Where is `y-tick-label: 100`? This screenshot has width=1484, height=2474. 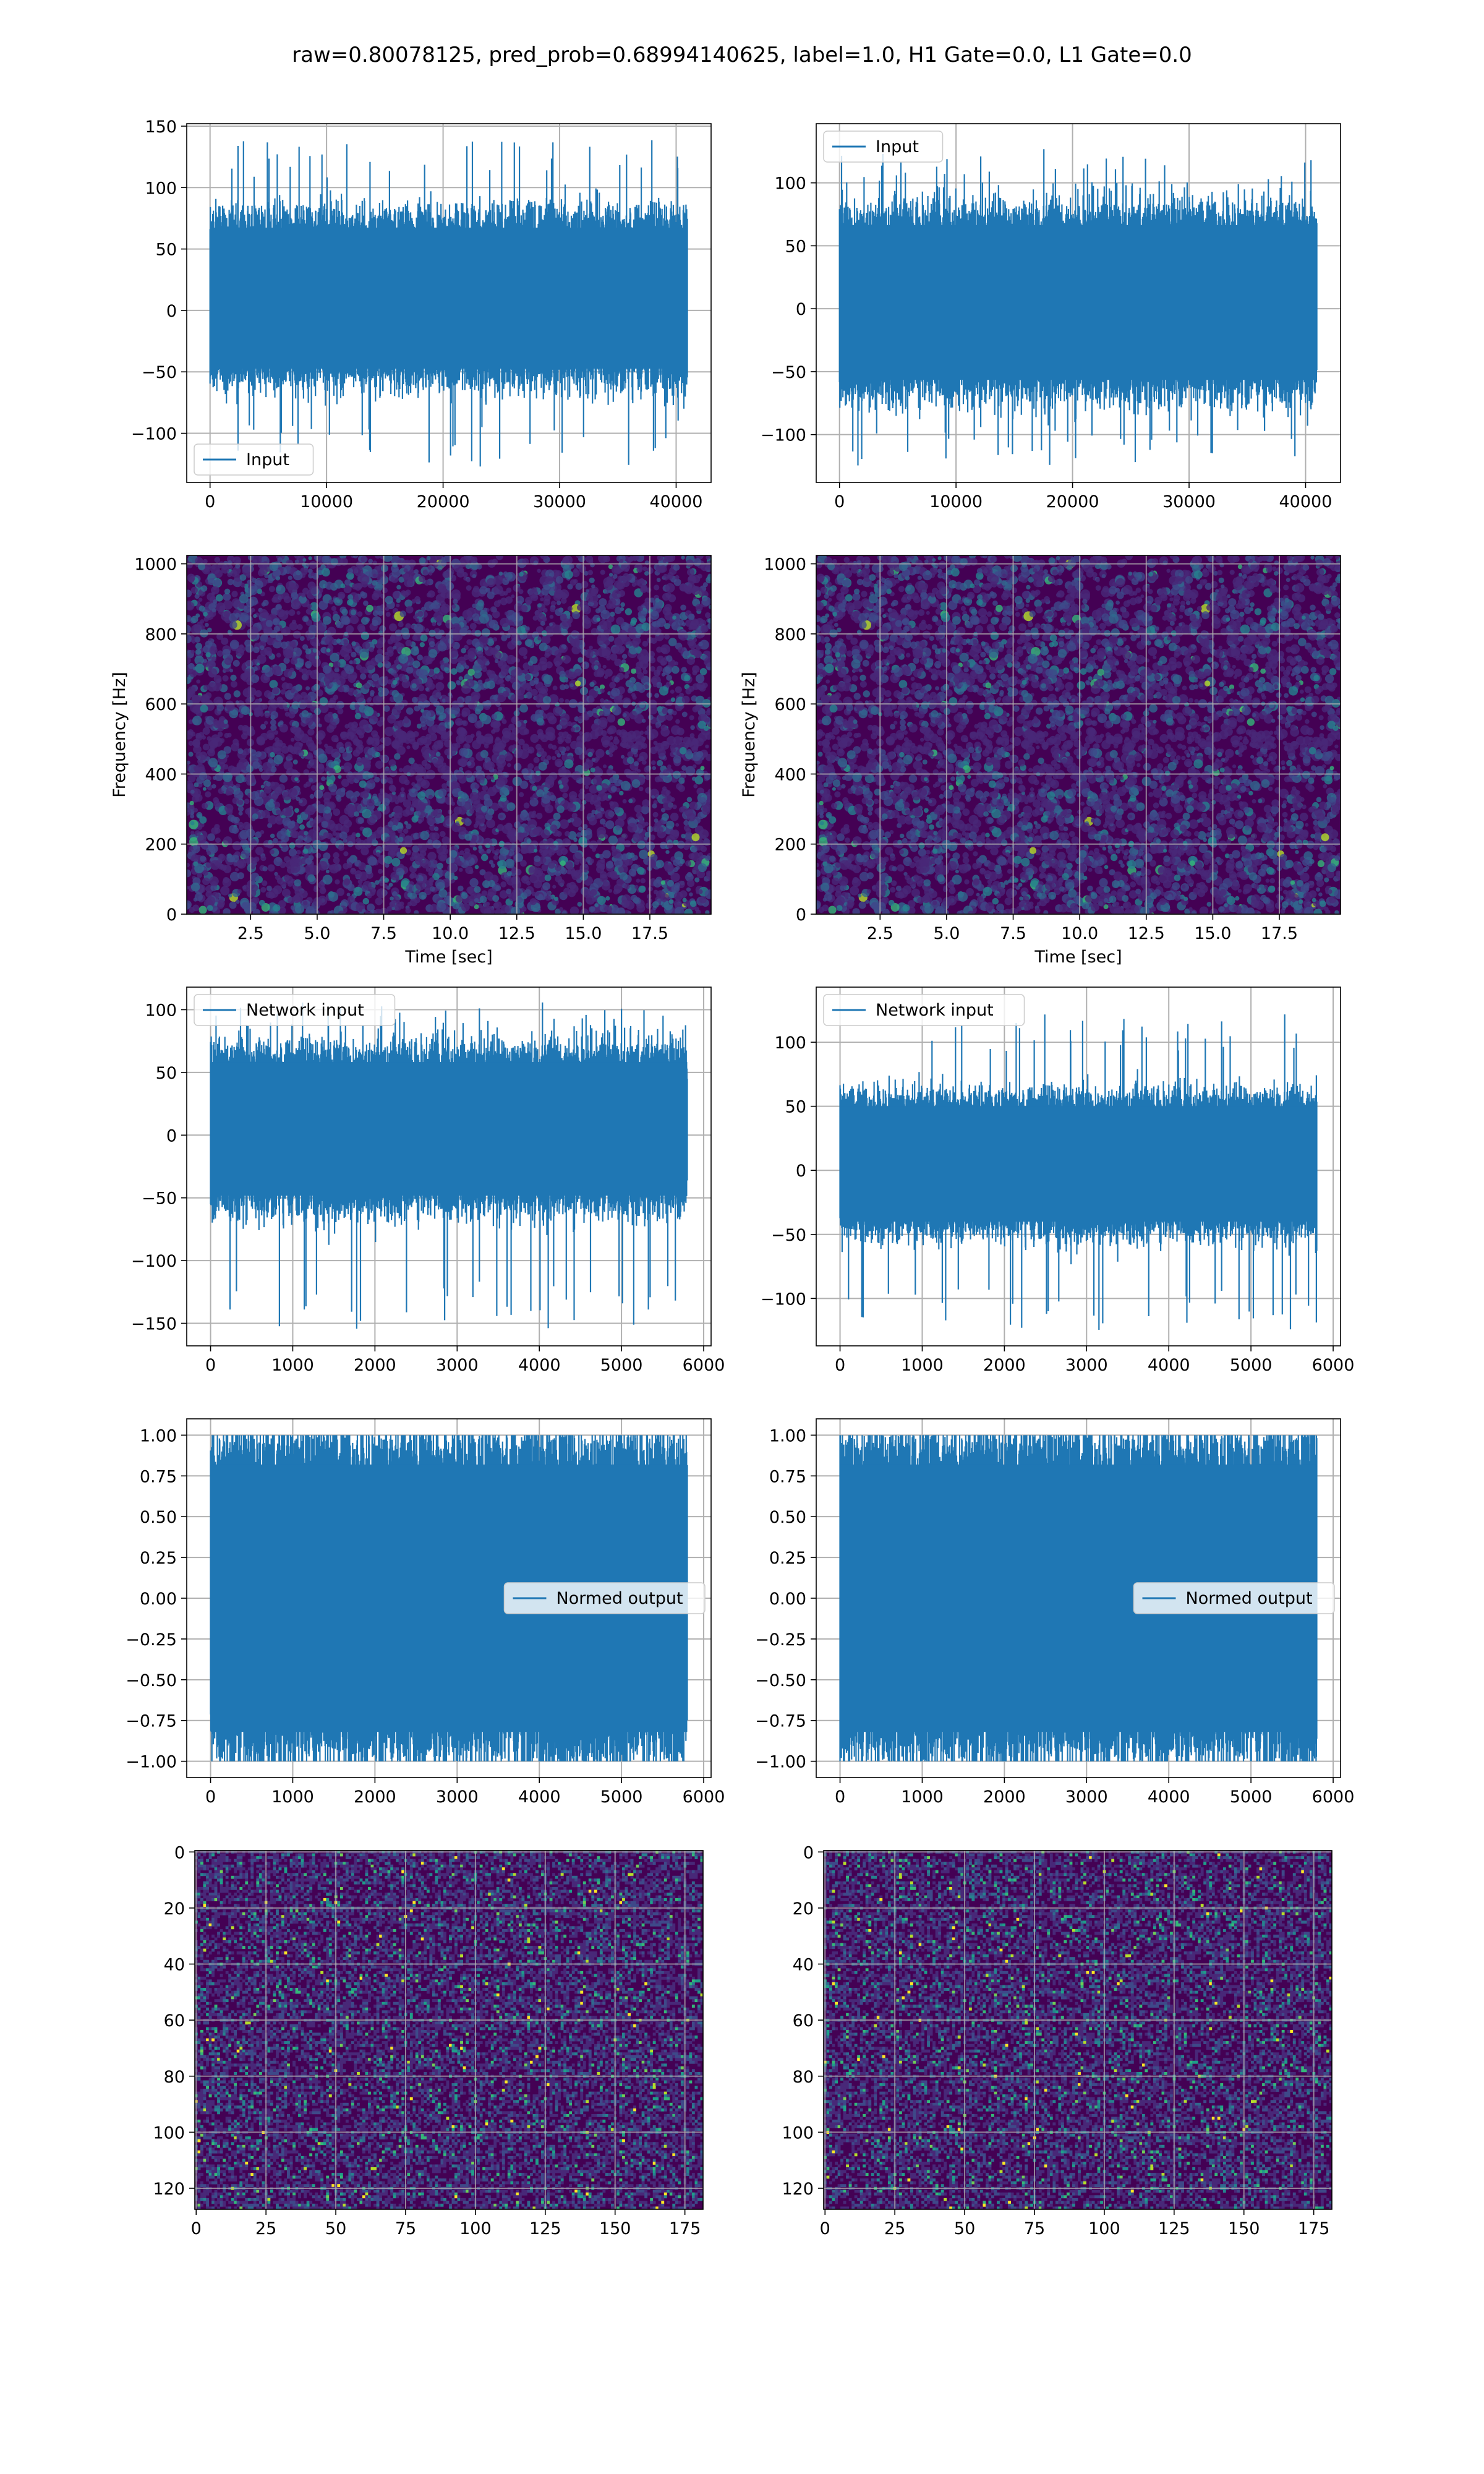
y-tick-label: 100 is located at coordinates (161, 189).